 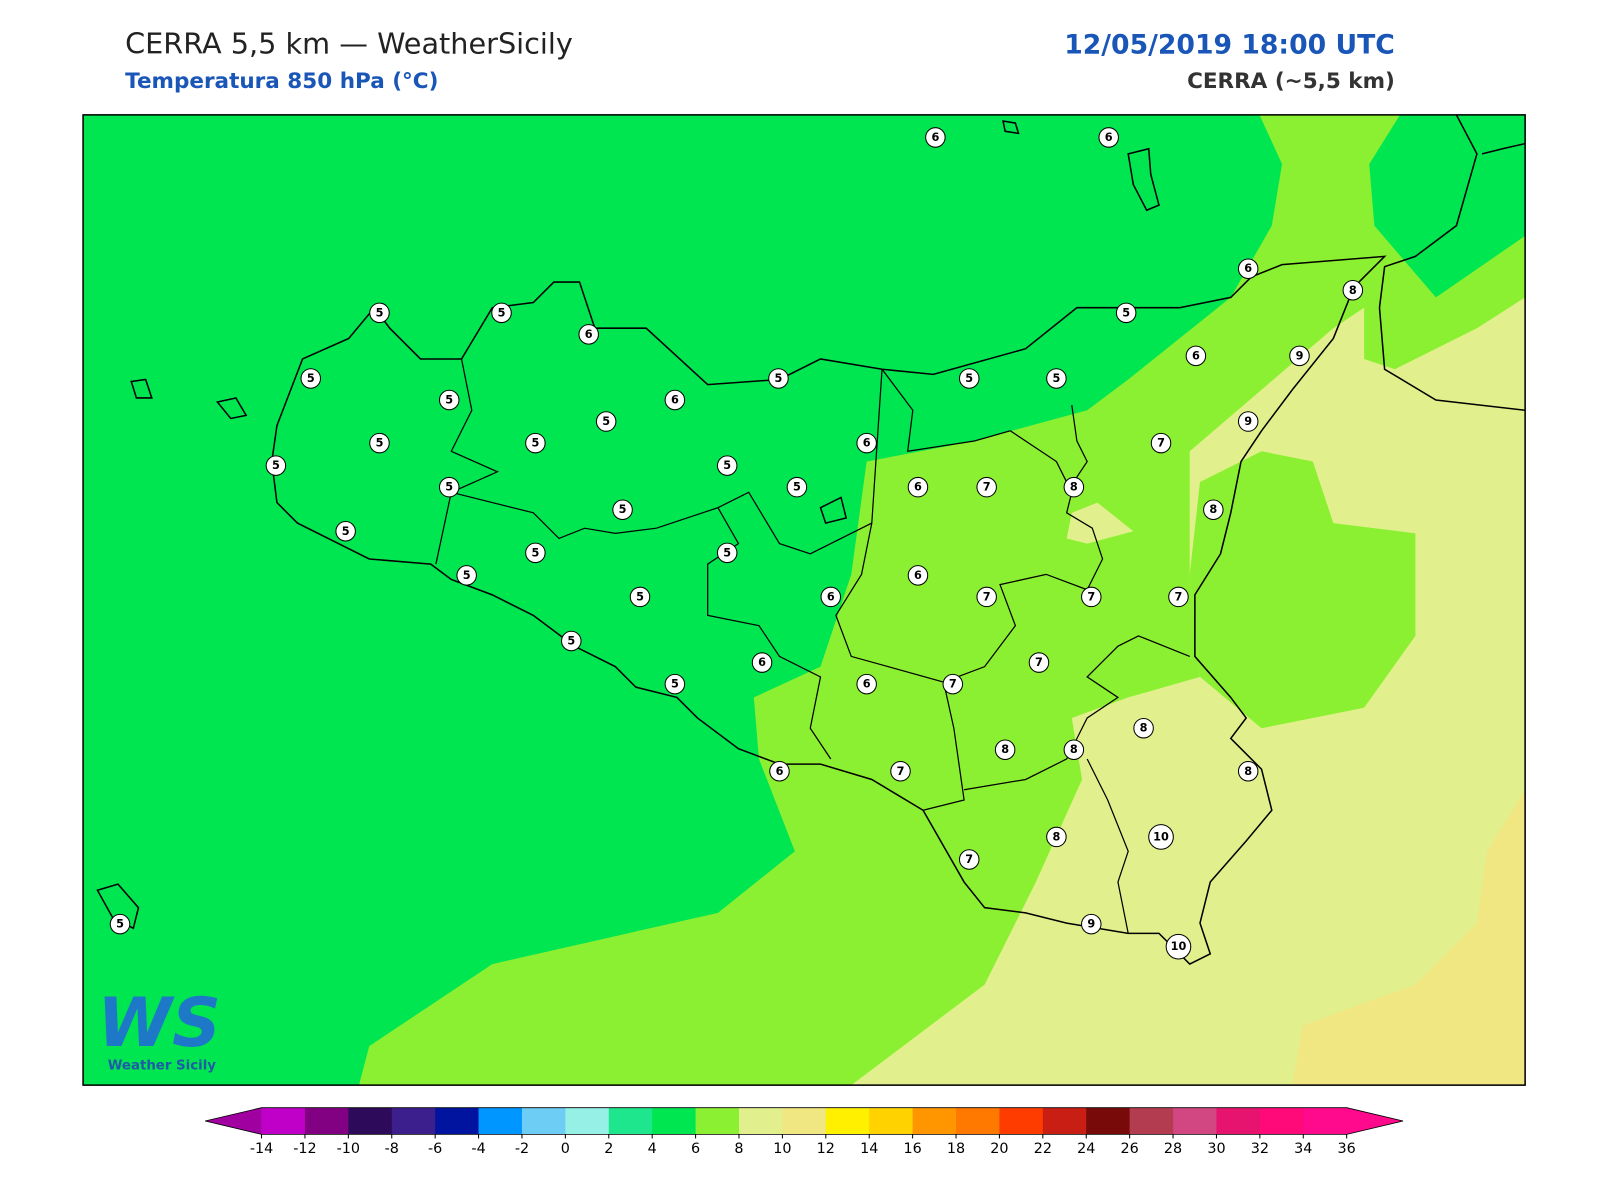 What do you see at coordinates (1291, 81) in the screenshot?
I see `model-label: CERRA (~5,5 km)` at bounding box center [1291, 81].